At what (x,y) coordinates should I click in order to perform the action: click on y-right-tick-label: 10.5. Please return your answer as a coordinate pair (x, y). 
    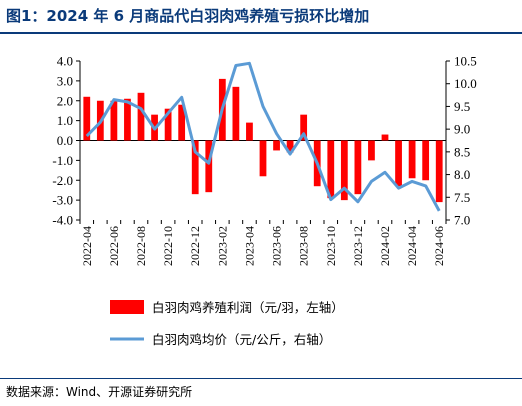
    Looking at the image, I should click on (465, 61).